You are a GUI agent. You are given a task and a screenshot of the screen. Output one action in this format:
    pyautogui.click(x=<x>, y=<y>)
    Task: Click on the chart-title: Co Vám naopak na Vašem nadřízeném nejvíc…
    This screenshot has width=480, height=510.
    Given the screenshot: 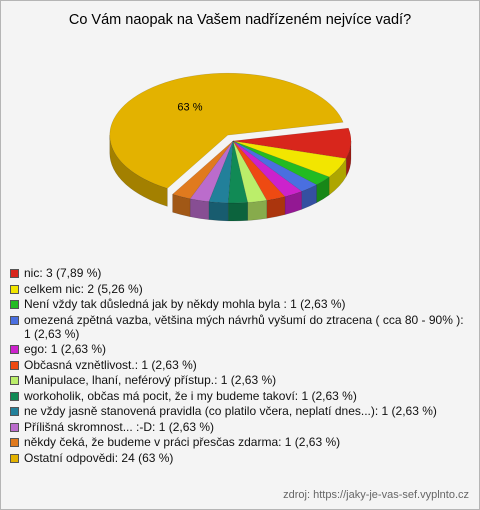 What is the action you would take?
    pyautogui.click(x=240, y=20)
    